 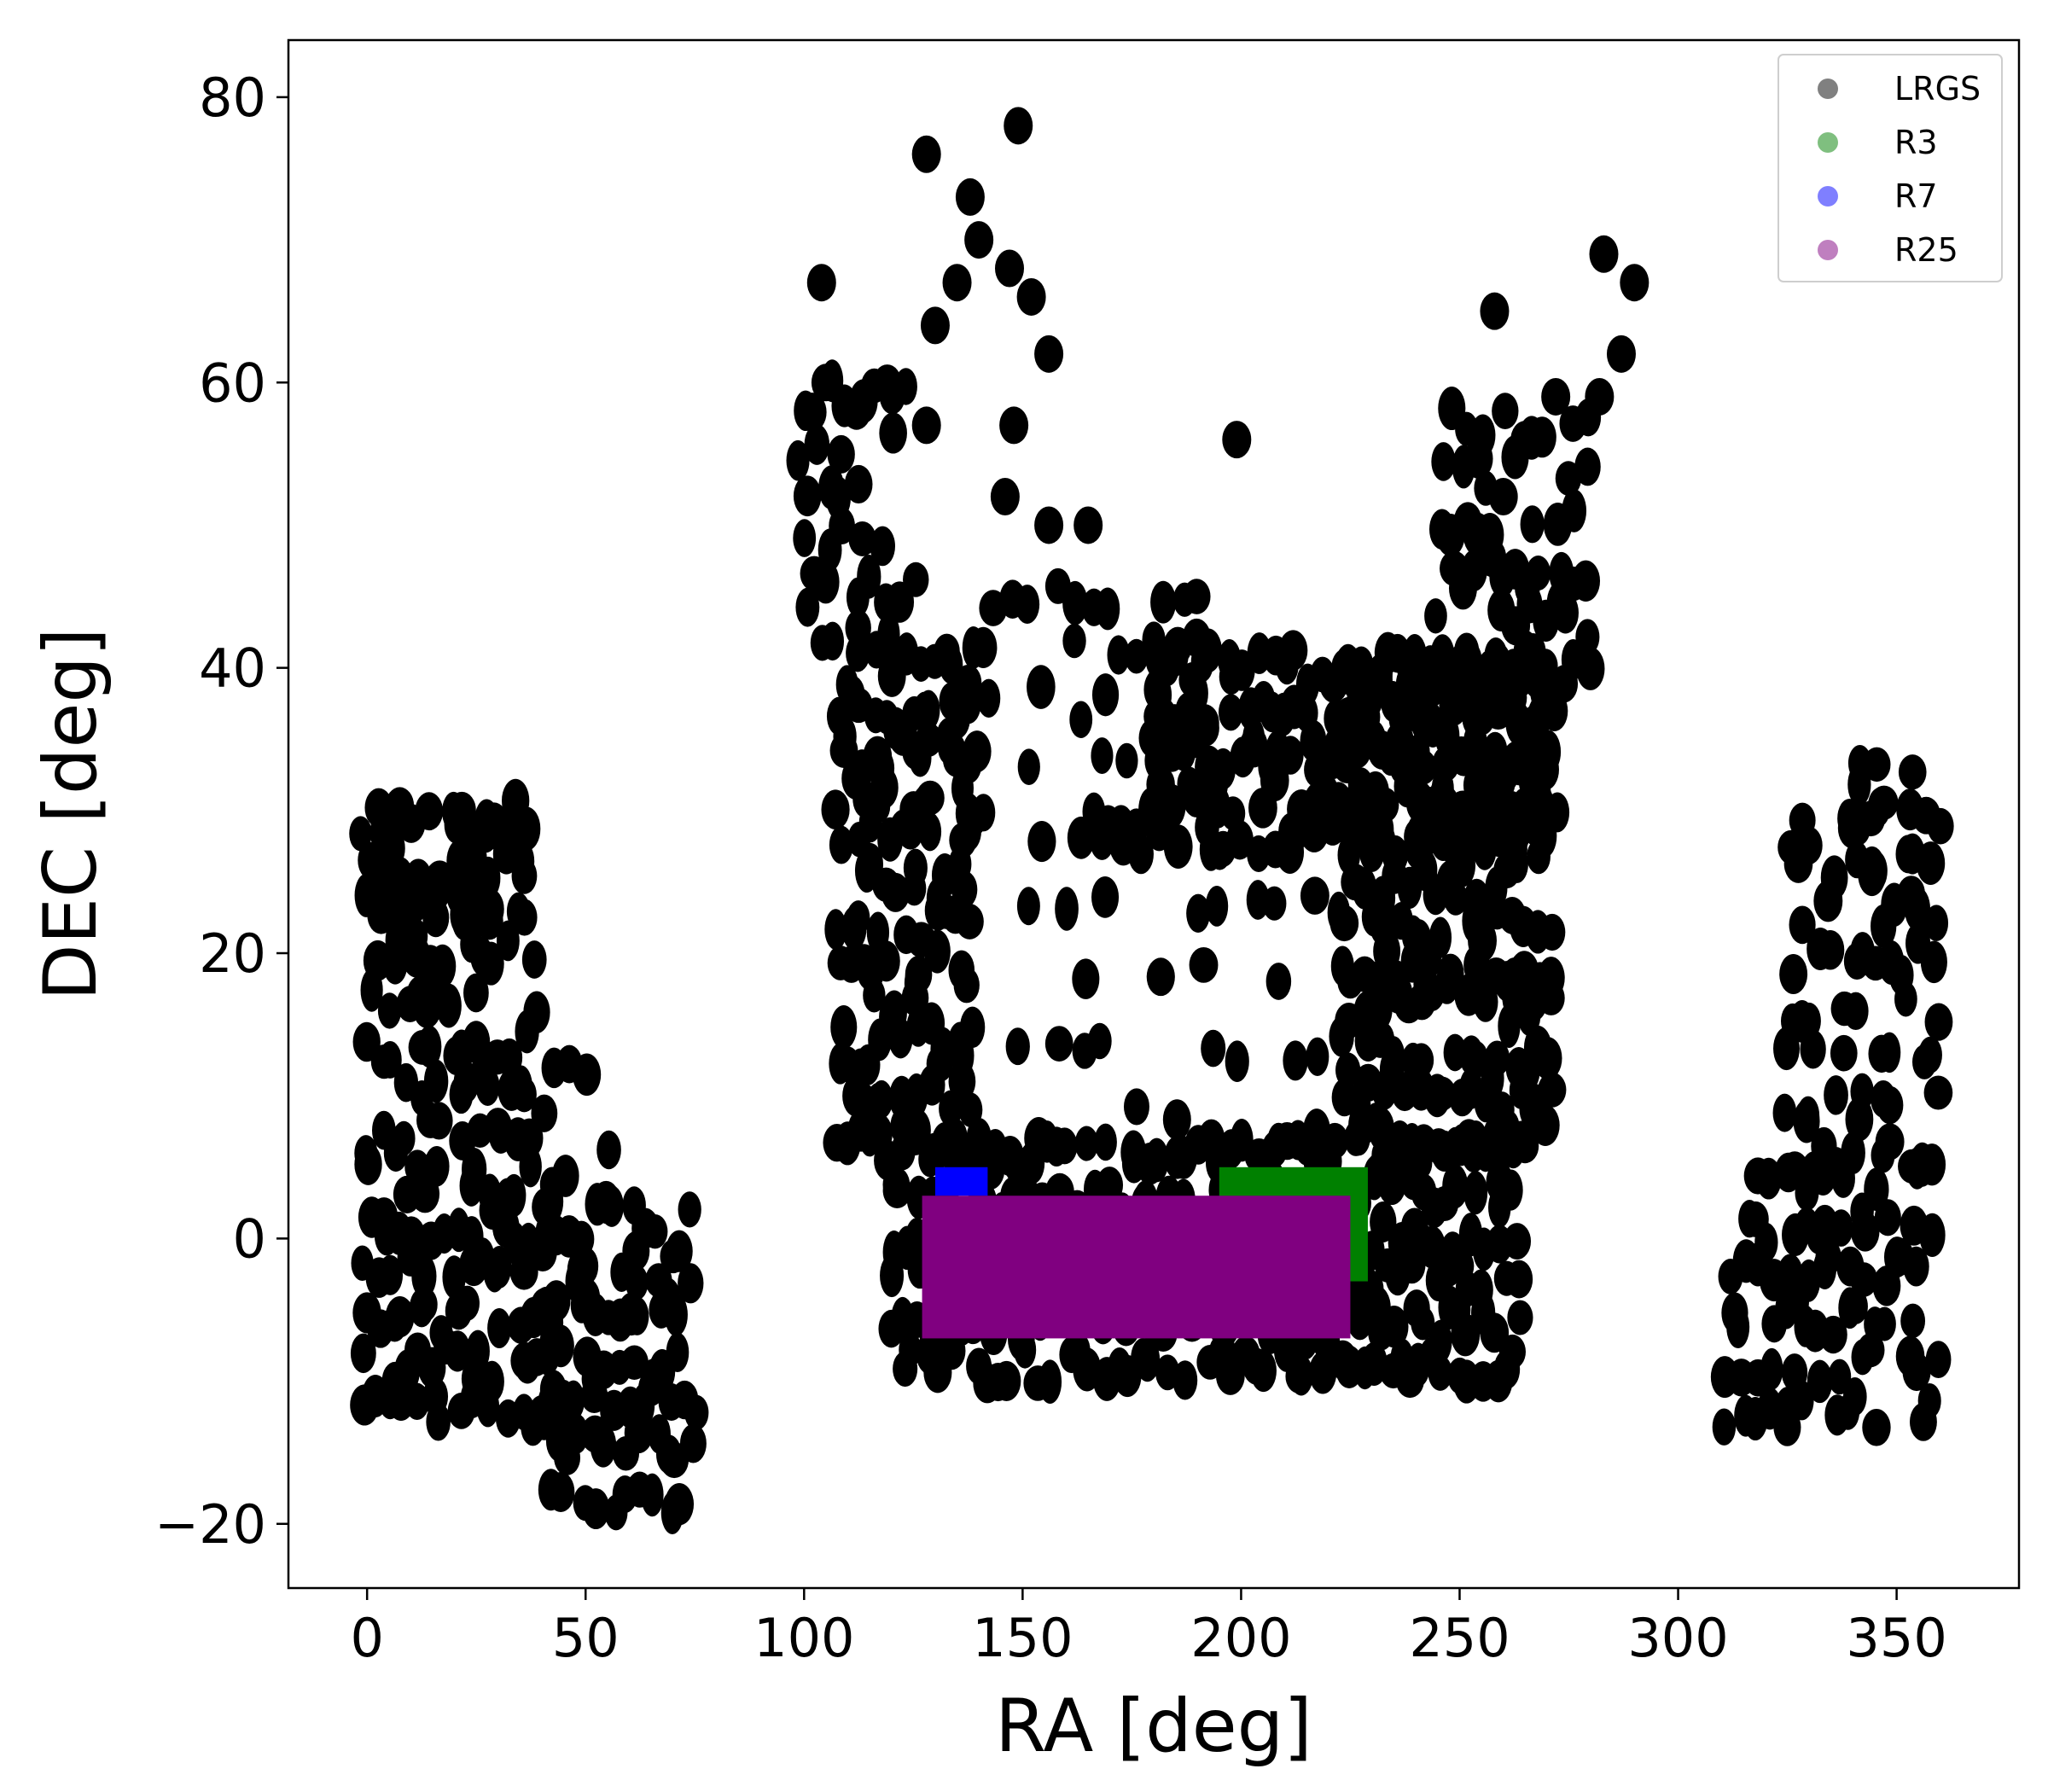 What do you see at coordinates (233, 954) in the screenshot?
I see `y-tick-label: 20` at bounding box center [233, 954].